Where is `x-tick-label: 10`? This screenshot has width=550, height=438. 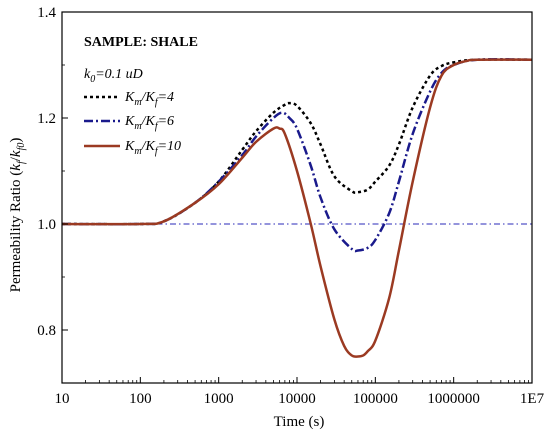
x-tick-label: 10 is located at coordinates (62, 399).